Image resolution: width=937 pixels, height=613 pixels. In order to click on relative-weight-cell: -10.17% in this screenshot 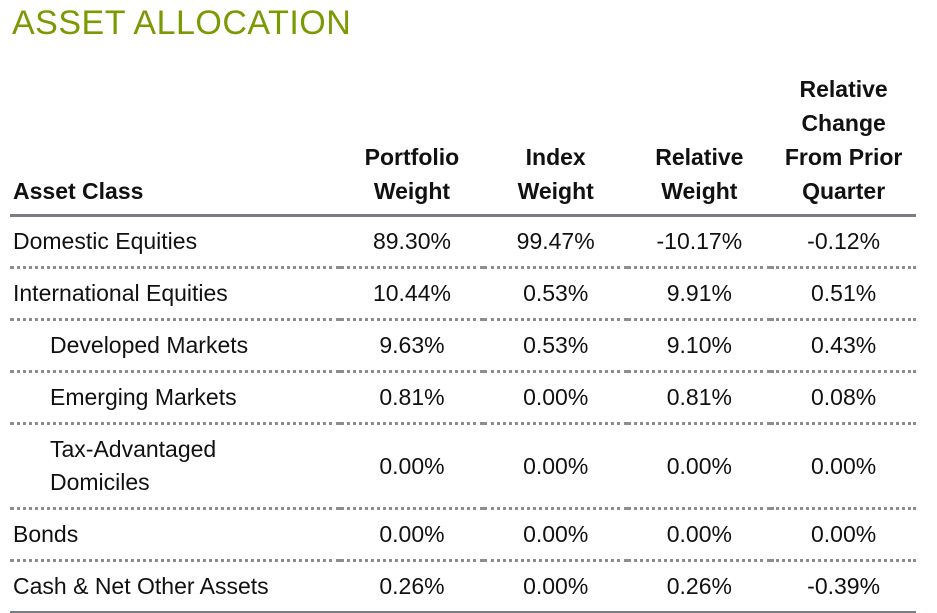, I will do `click(699, 242)`.